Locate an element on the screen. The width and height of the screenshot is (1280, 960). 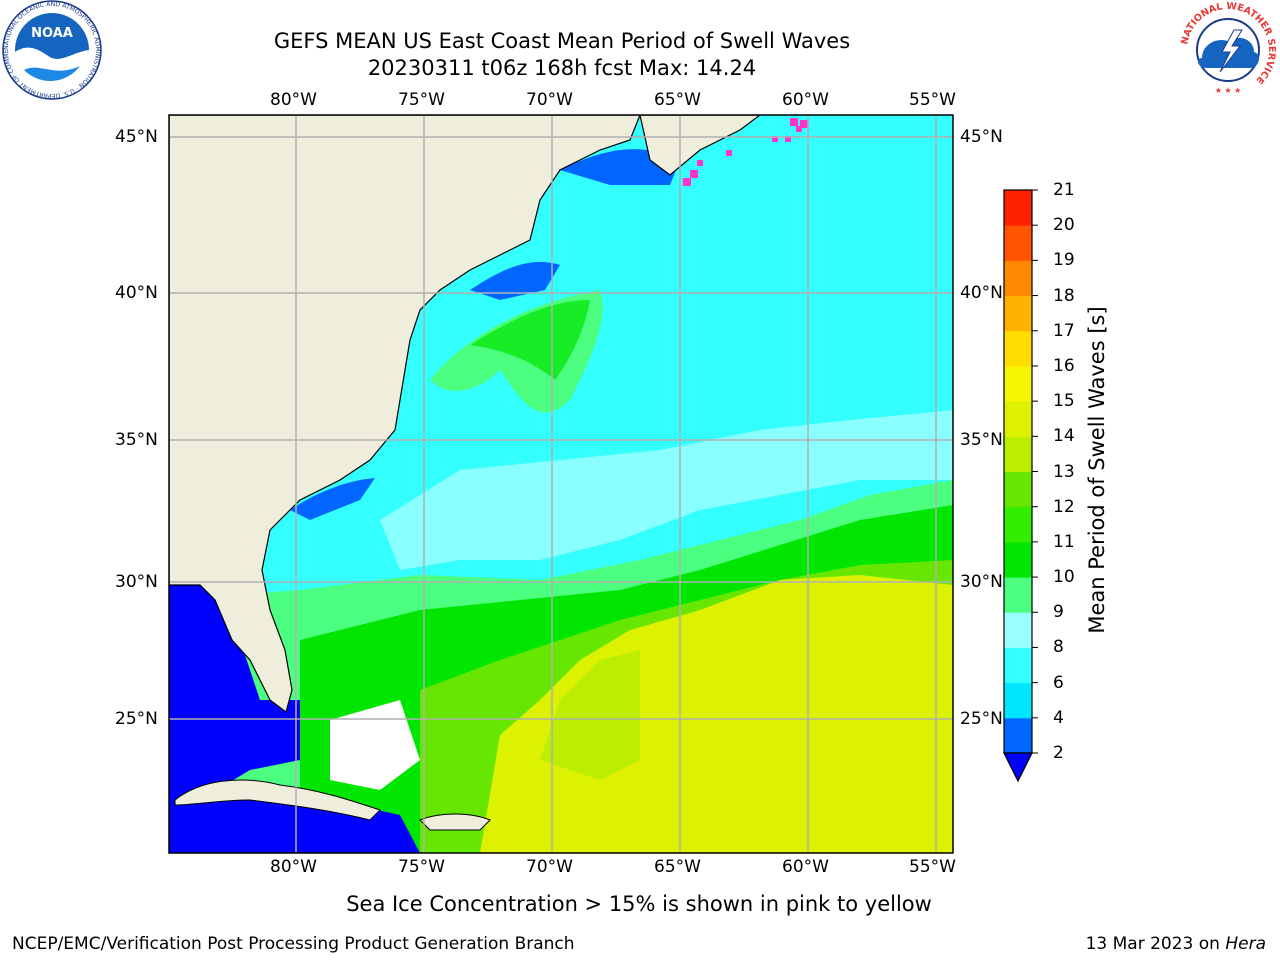
noaa-logo-text: NOAA is located at coordinates (52, 33).